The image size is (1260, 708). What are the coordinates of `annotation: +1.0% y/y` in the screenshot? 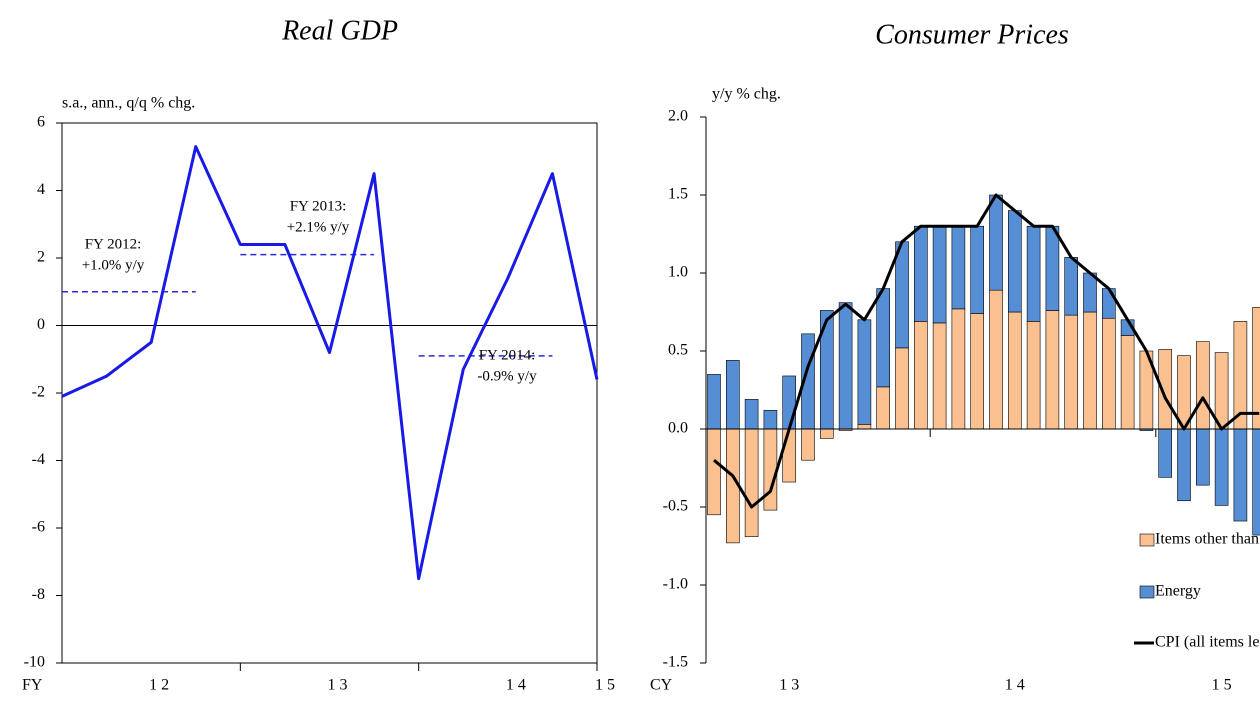 It's located at (113, 265).